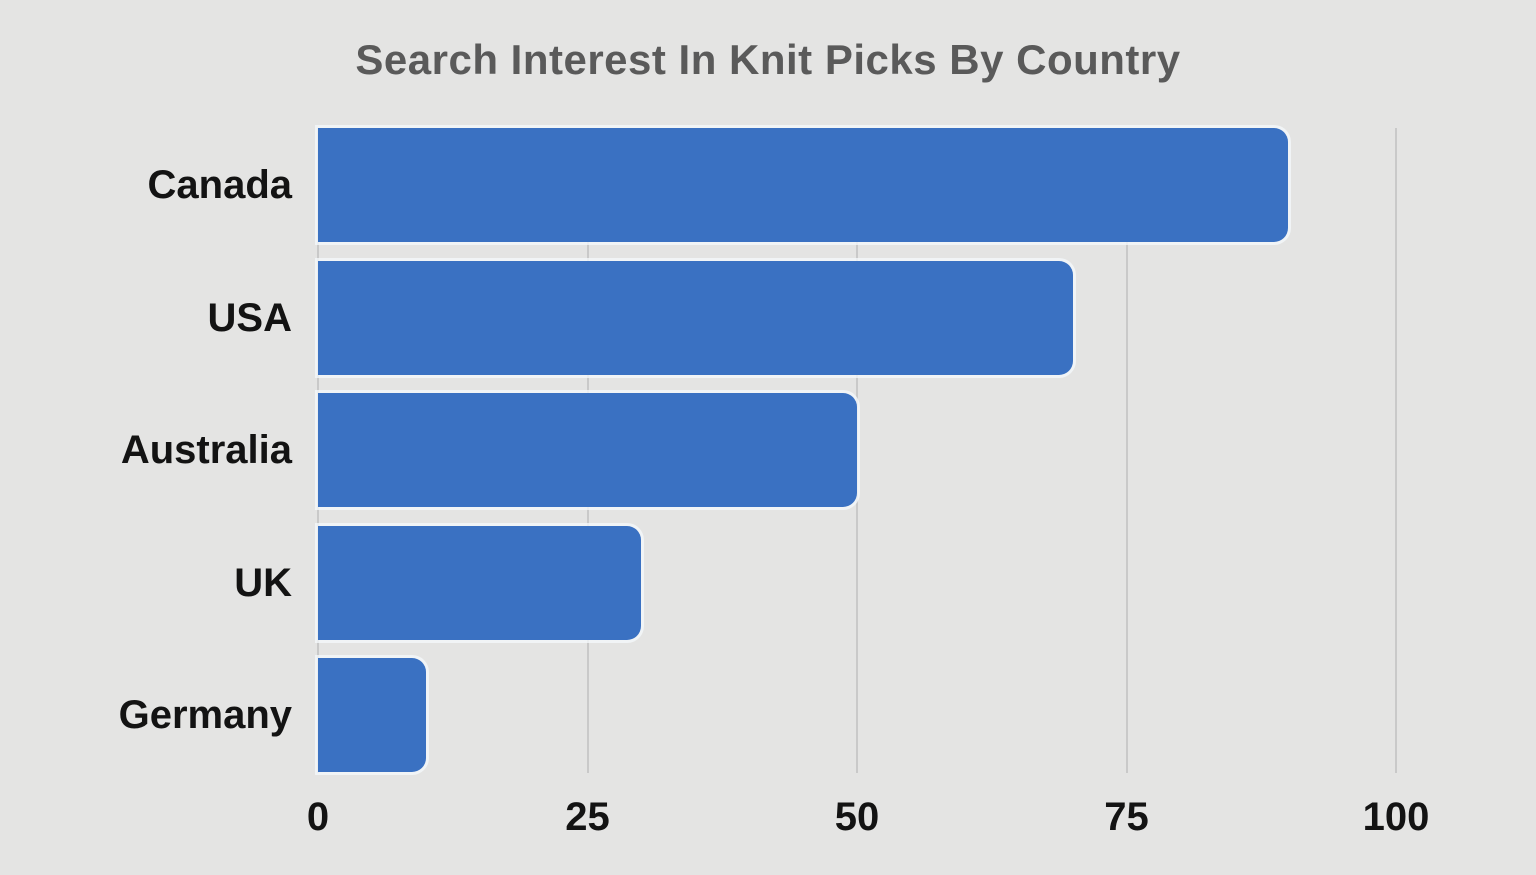  Describe the element at coordinates (1396, 817) in the screenshot. I see `x-tick-label-100: 100` at that location.